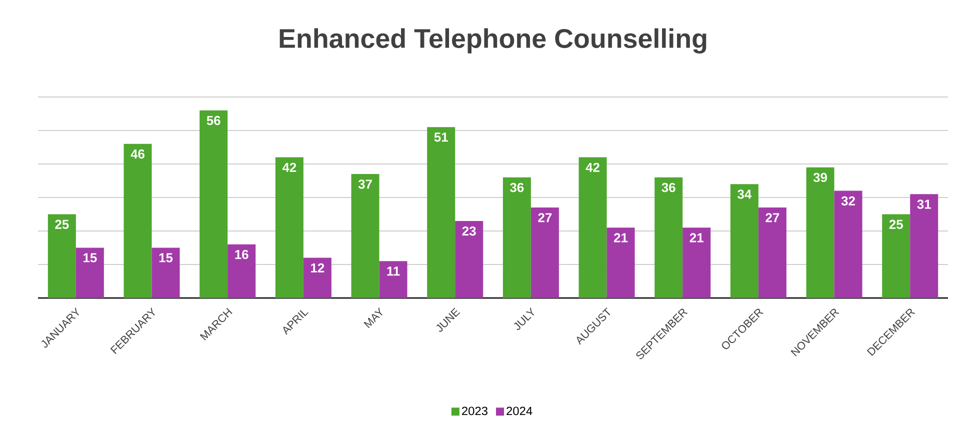 The width and height of the screenshot is (954, 437). Describe the element at coordinates (519, 411) in the screenshot. I see `legend-label: 2024` at that location.